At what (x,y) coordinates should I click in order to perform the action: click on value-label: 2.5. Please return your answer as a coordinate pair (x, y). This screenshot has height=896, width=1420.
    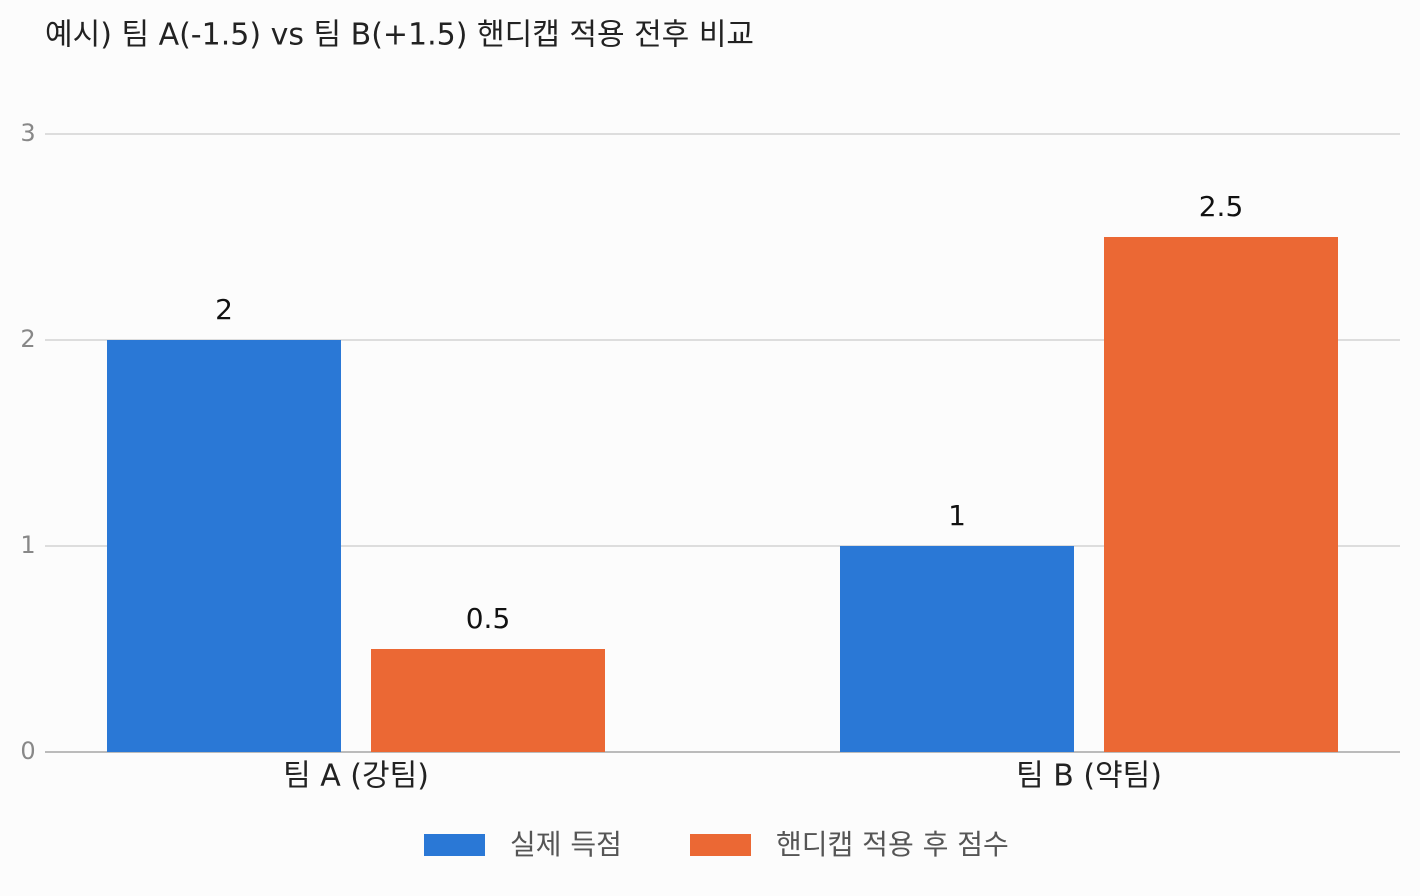
    Looking at the image, I should click on (1221, 206).